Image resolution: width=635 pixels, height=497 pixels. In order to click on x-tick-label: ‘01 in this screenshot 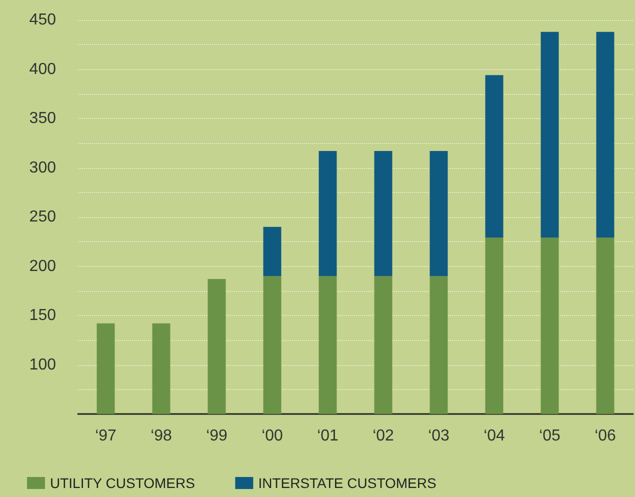, I will do `click(328, 436)`.